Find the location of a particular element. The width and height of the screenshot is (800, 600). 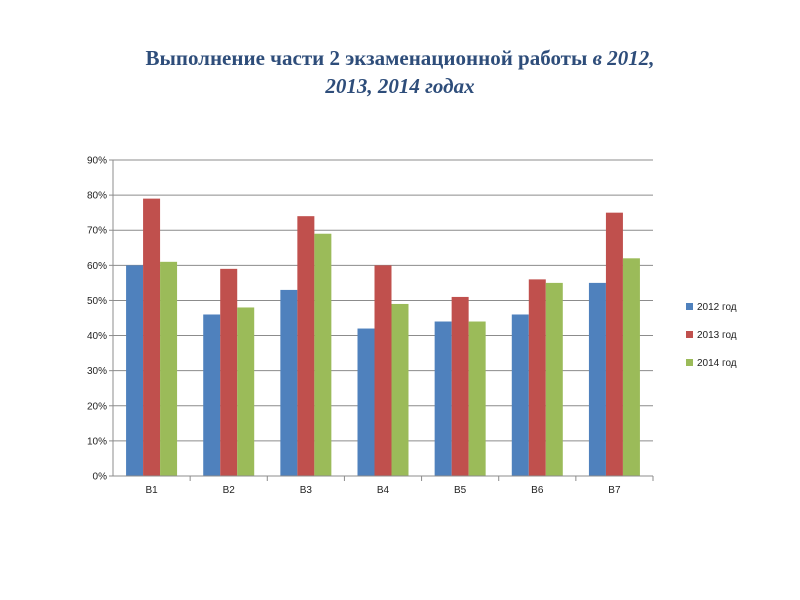

bar-2013-год-В2 is located at coordinates (229, 372).